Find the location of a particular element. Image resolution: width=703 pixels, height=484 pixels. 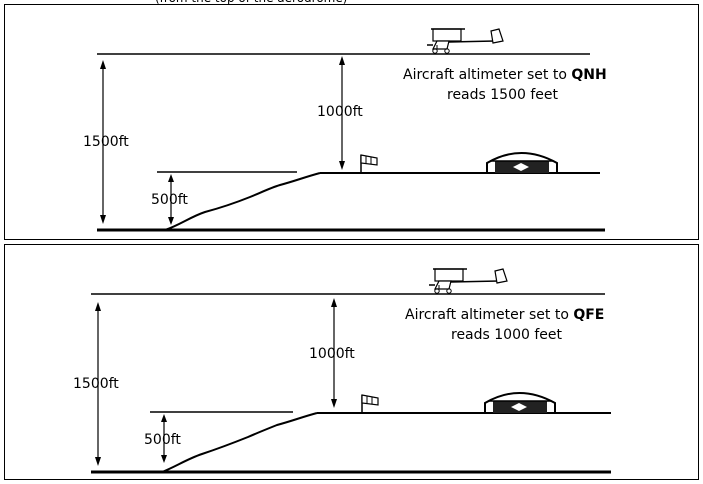

altimeter-setting: QNH is located at coordinates (588, 75).